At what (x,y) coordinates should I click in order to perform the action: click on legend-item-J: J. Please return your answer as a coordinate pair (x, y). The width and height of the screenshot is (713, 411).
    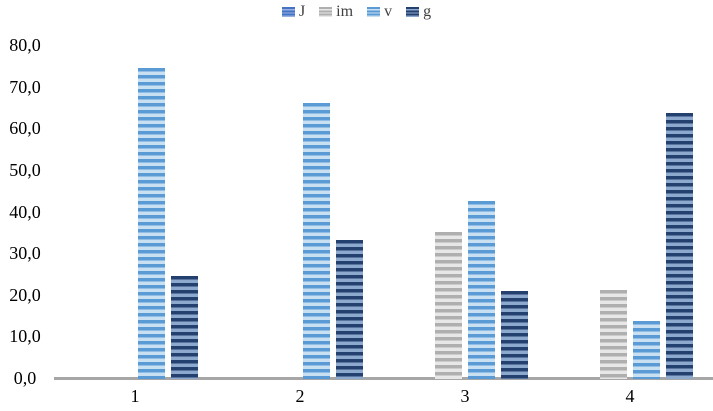
    Looking at the image, I should click on (293, 11).